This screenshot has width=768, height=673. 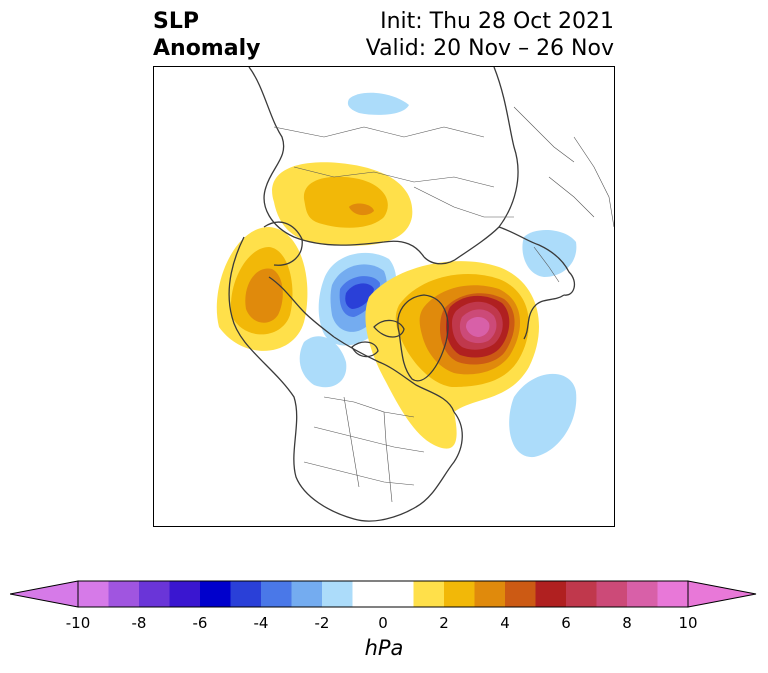 I want to click on colorbar-tick-label: -4, so click(x=261, y=623).